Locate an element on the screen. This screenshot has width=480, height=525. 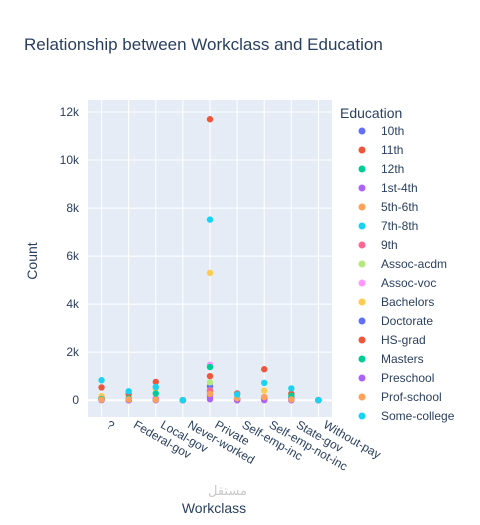
legend-item: Prof-school is located at coordinates (400, 397).